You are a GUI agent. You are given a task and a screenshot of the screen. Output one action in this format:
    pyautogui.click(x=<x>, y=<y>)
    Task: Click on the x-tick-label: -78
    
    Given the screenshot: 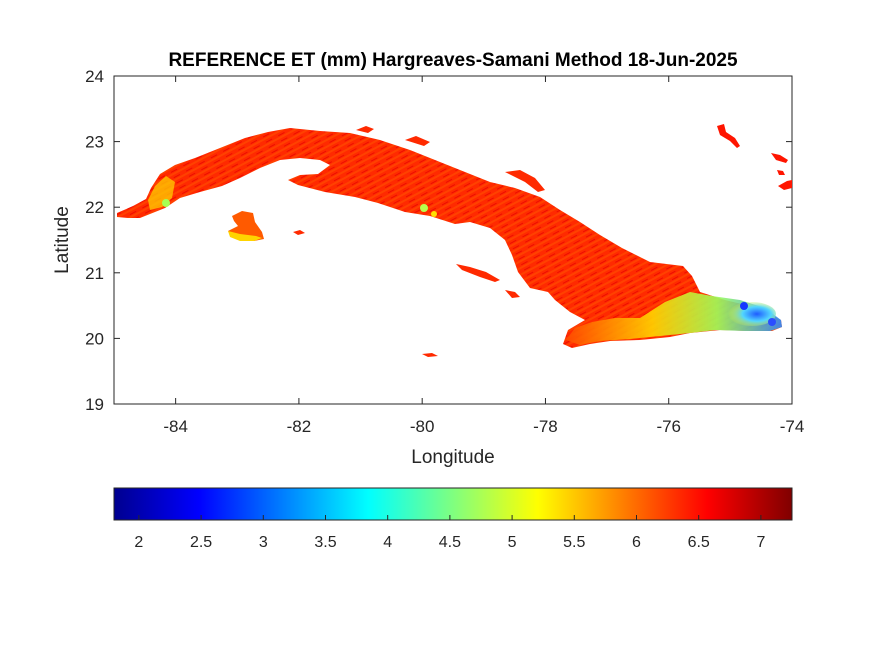 What is the action you would take?
    pyautogui.click(x=545, y=426)
    